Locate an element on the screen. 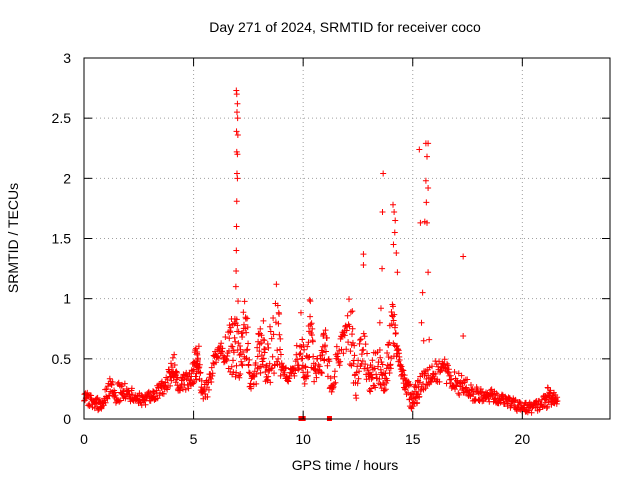 This screenshot has height=480, width=640. y-axis-title: SRMTID / TECUs is located at coordinates (13, 238).